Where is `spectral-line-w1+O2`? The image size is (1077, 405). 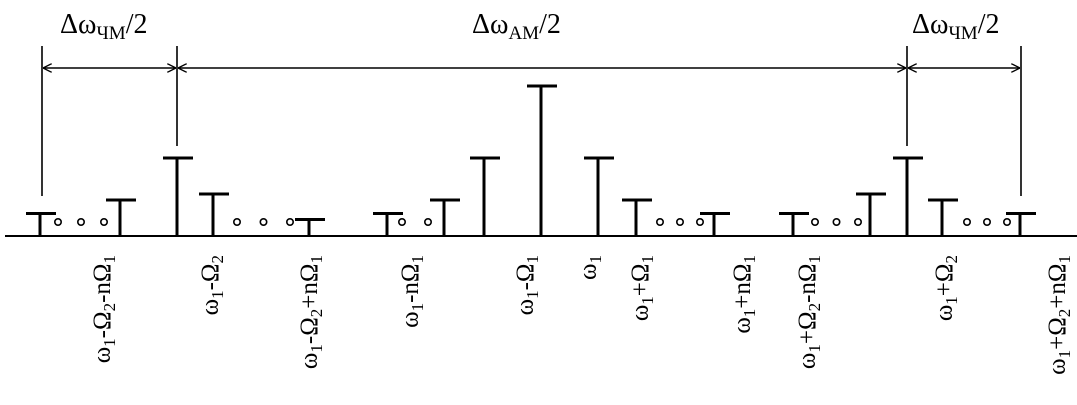
spectral-line-w1+O2 is located at coordinates (908, 196).